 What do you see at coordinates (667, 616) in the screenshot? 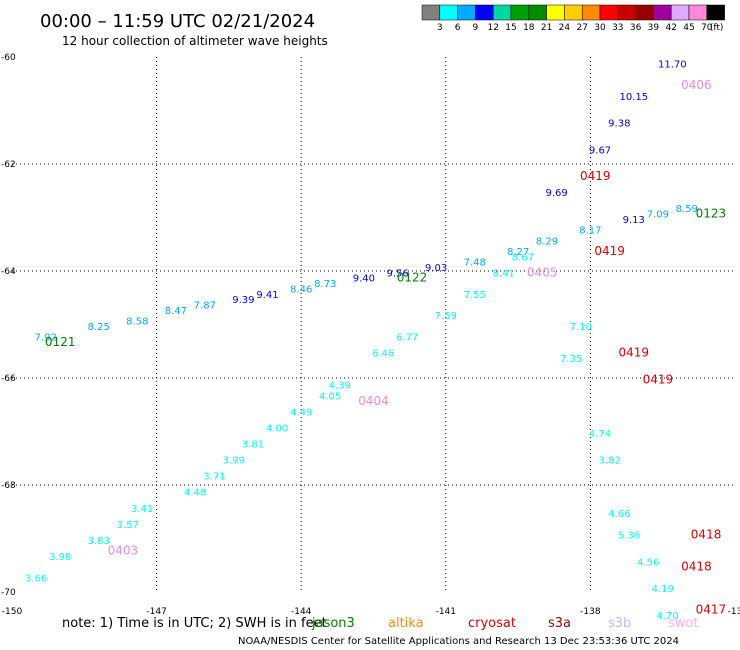
I see `swh-value: 4.70` at bounding box center [667, 616].